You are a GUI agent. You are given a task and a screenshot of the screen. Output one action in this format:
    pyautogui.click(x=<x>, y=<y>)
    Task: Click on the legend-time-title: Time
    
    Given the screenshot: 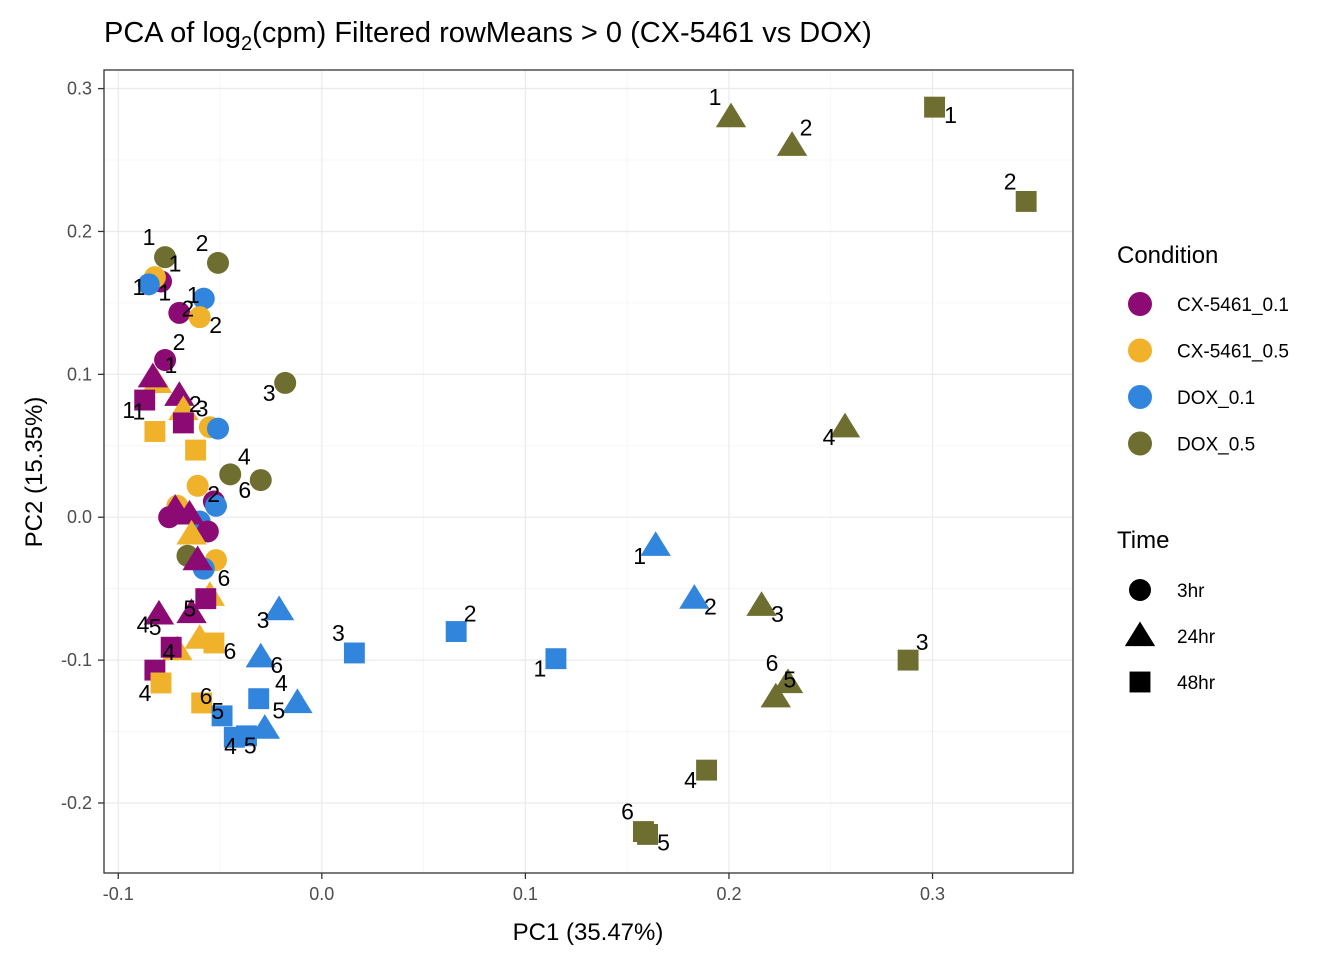 What is the action you would take?
    pyautogui.click(x=1143, y=540)
    